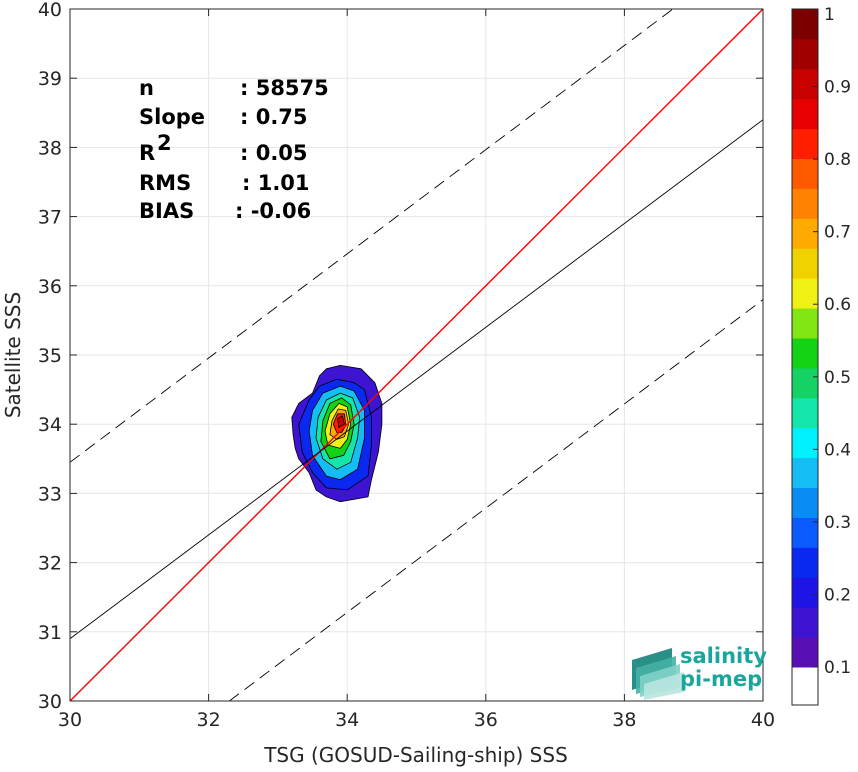 The image size is (858, 772). I want to click on stat-value: : 0.75, so click(274, 117).